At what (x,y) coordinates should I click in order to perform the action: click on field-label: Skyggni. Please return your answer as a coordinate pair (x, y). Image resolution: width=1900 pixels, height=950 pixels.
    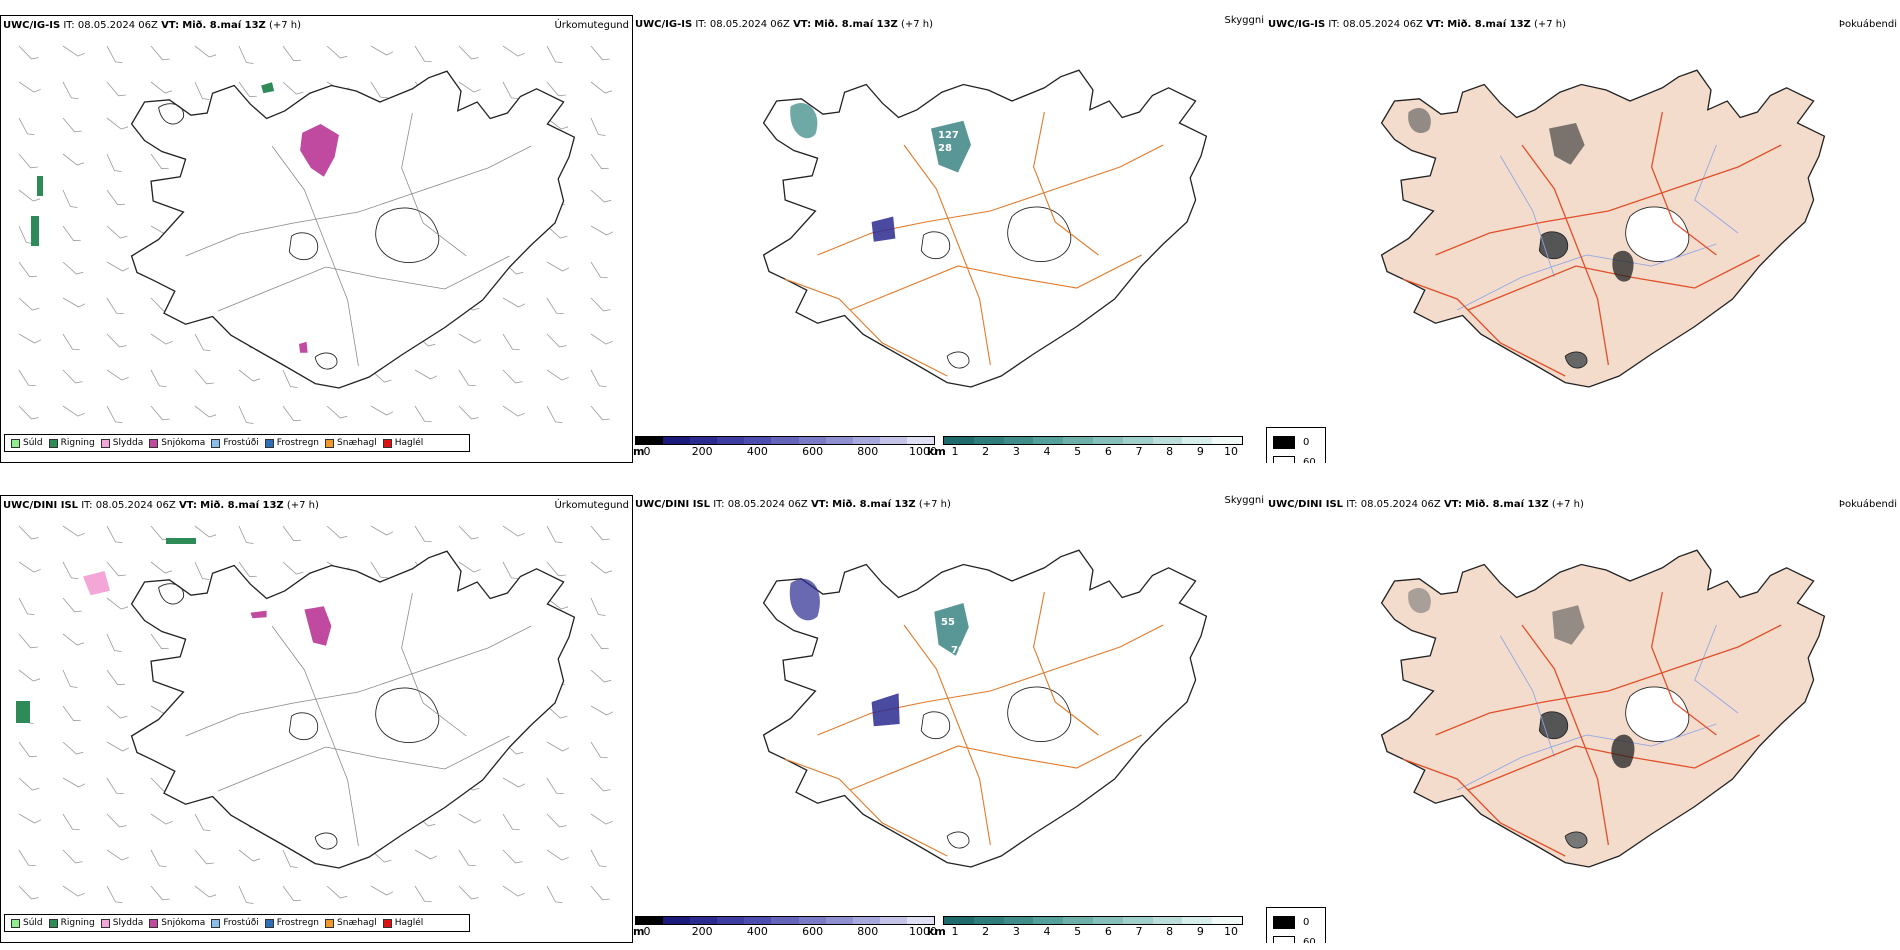
    Looking at the image, I should click on (1244, 500).